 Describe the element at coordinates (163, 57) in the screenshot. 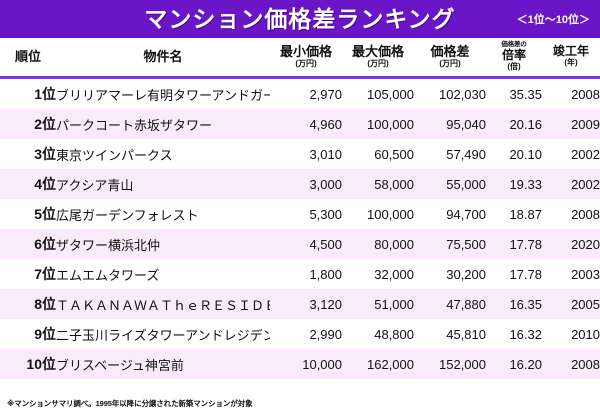

I see `column-header-property-name: 物件名` at that location.